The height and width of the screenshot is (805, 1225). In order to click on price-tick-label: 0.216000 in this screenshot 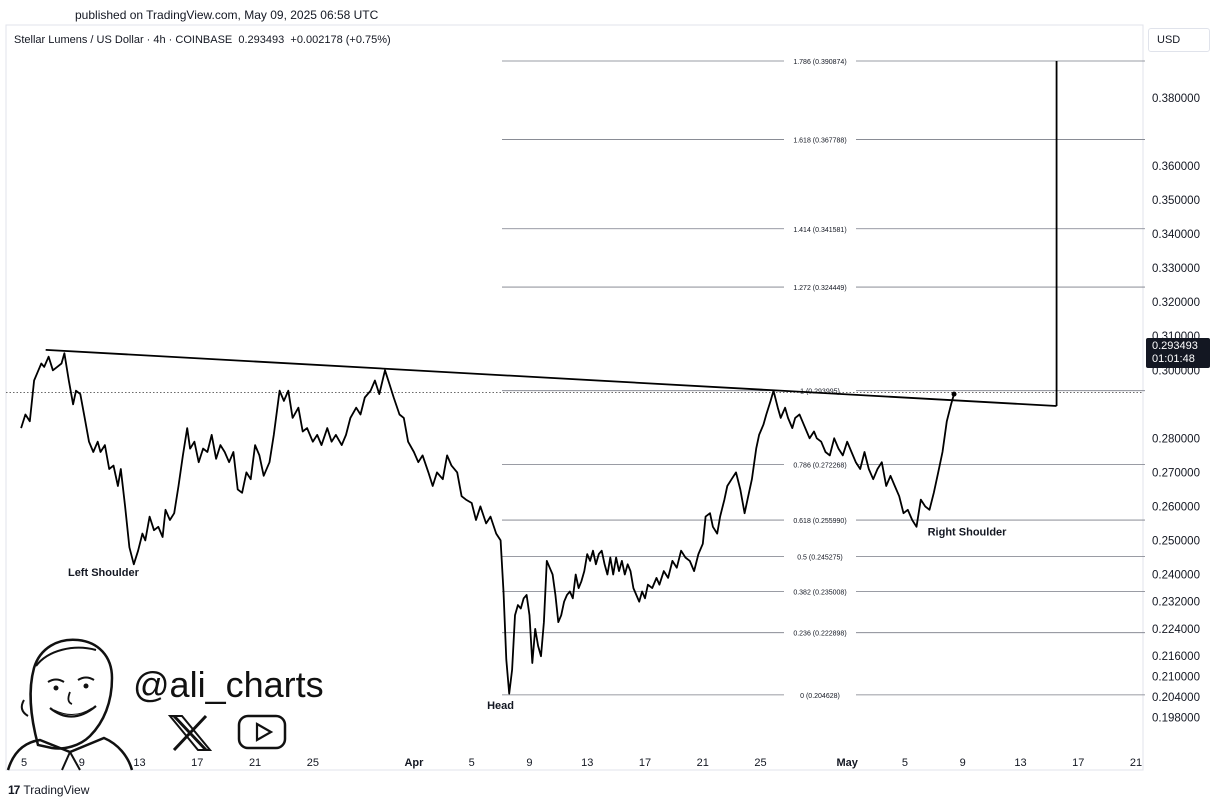, I will do `click(1176, 657)`.